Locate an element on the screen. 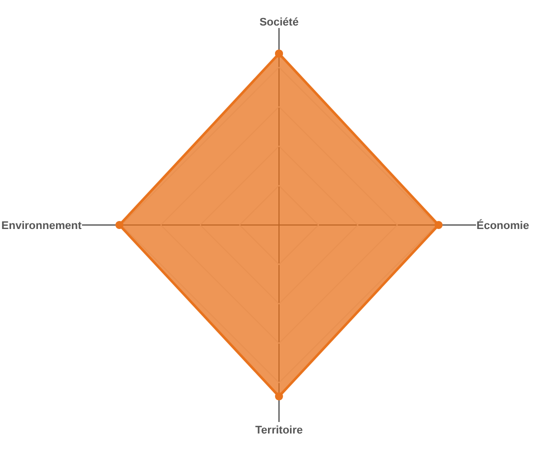 The height and width of the screenshot is (450, 558). spoke-label: Économie is located at coordinates (503, 225).